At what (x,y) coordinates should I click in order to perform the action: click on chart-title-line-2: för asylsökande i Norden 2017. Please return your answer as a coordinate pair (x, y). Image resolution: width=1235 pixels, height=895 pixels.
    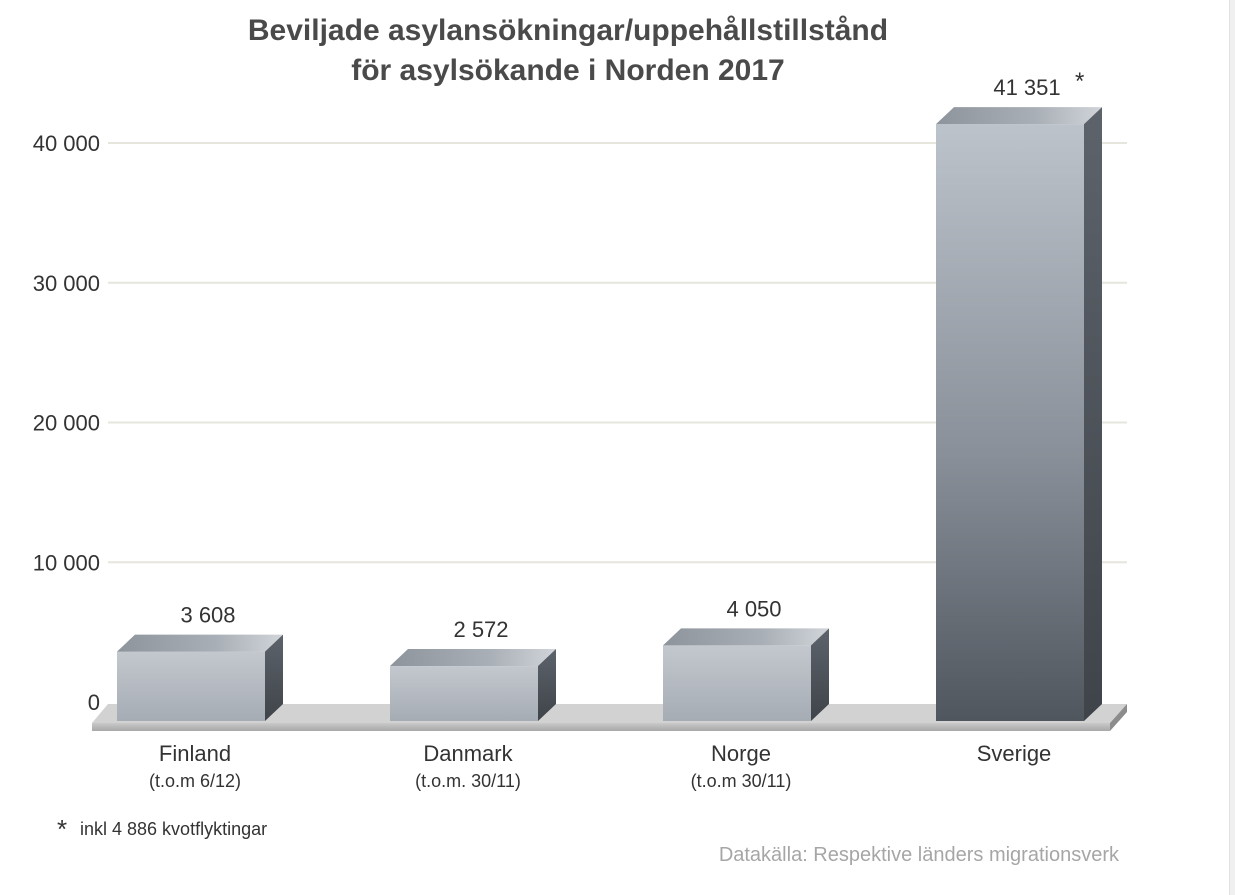
    Looking at the image, I should click on (568, 70).